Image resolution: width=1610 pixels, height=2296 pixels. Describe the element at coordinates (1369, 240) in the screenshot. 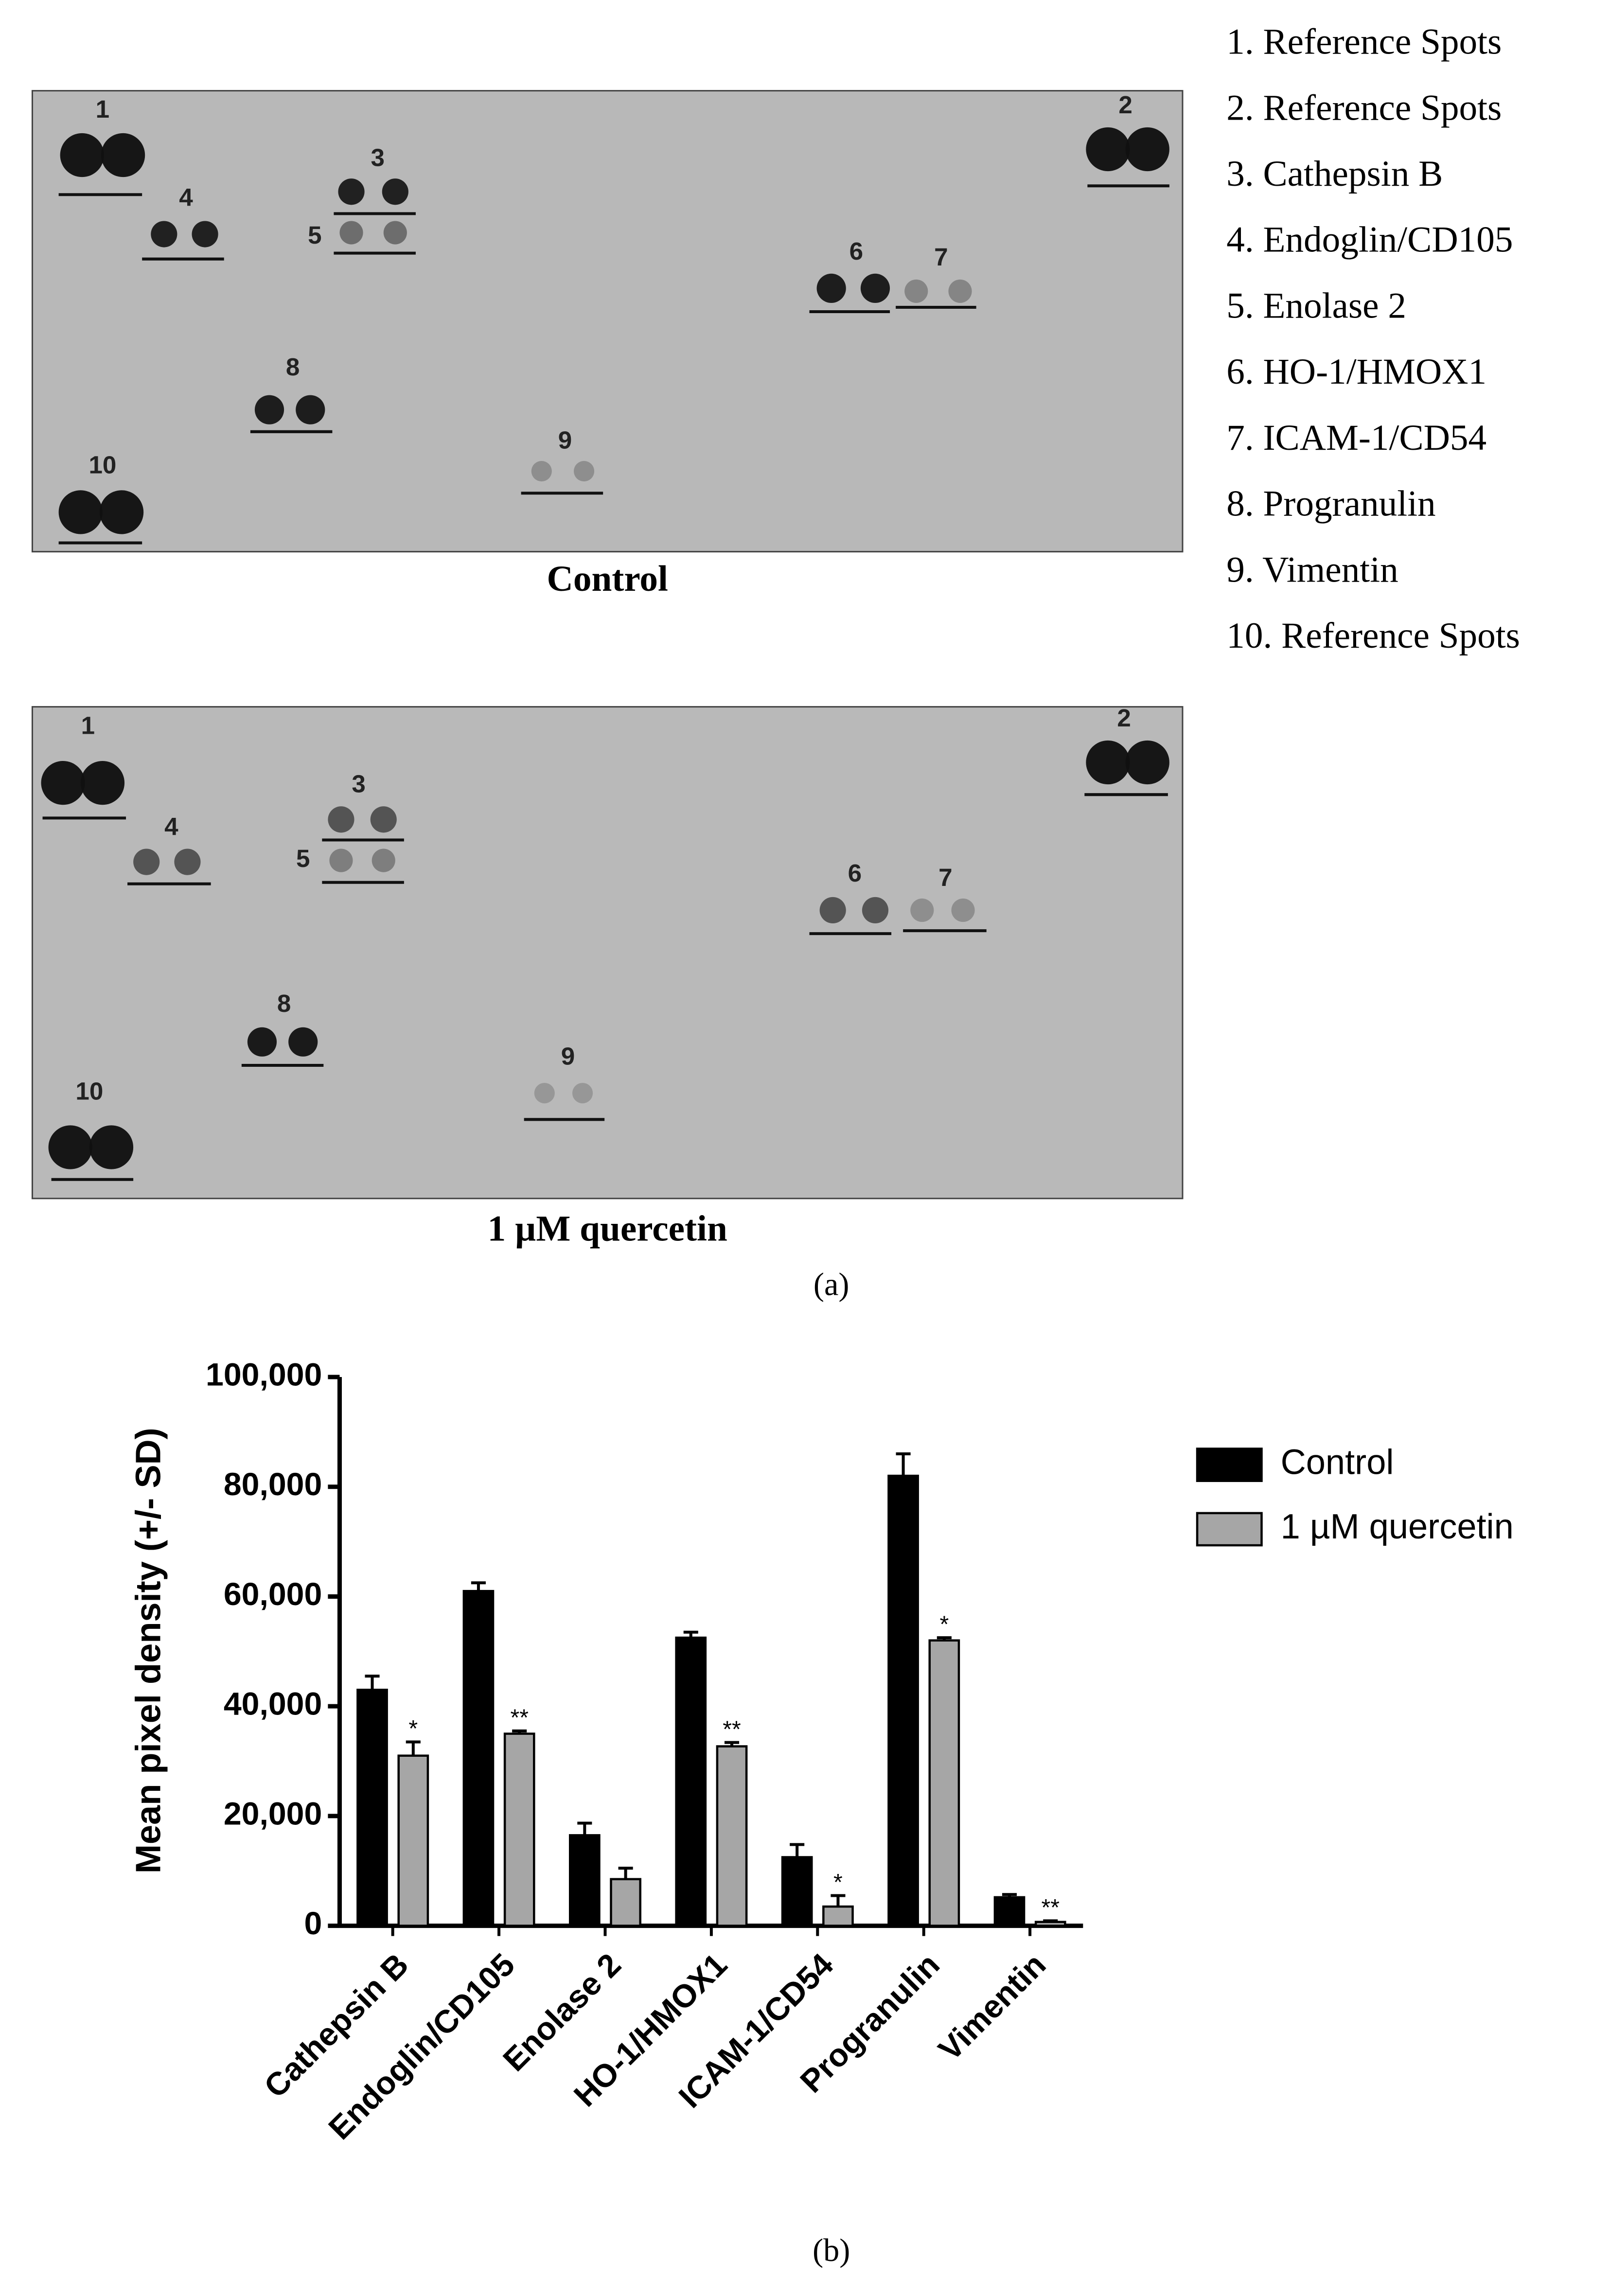

I see `legend-list-item: 4. Endoglin/CD105` at that location.